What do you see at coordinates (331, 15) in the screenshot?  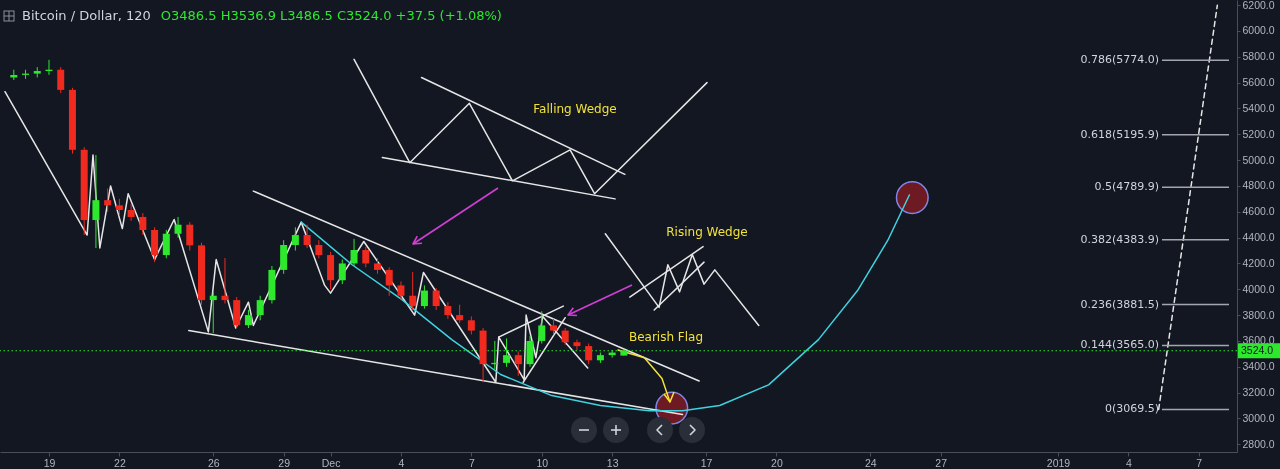 I see `text: O3486.5 H3536.9 L3486.5 C3524.0 +37.5 (+1.08%)` at bounding box center [331, 15].